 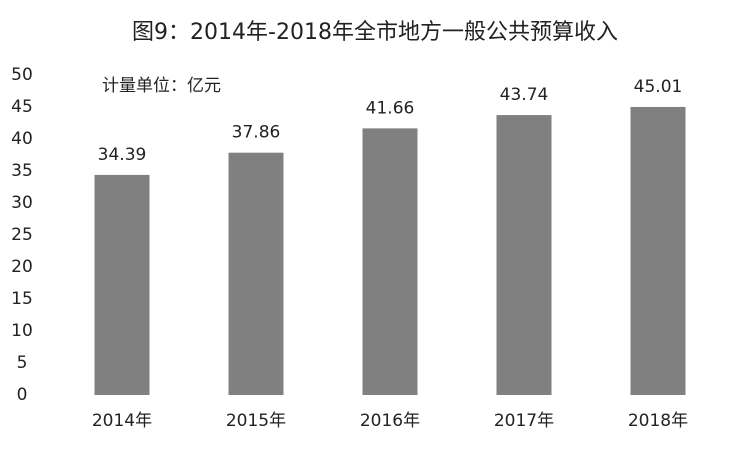 What do you see at coordinates (524, 95) in the screenshot?
I see `value-label: 43.74` at bounding box center [524, 95].